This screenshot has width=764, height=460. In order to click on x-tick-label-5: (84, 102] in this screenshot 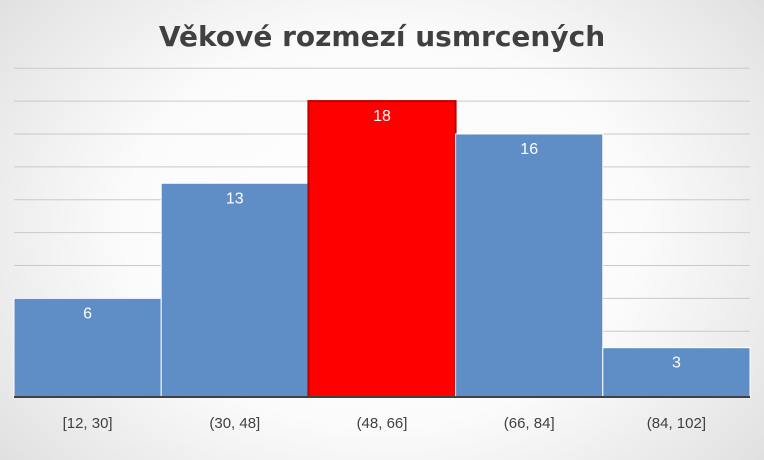, I will do `click(676, 423)`.